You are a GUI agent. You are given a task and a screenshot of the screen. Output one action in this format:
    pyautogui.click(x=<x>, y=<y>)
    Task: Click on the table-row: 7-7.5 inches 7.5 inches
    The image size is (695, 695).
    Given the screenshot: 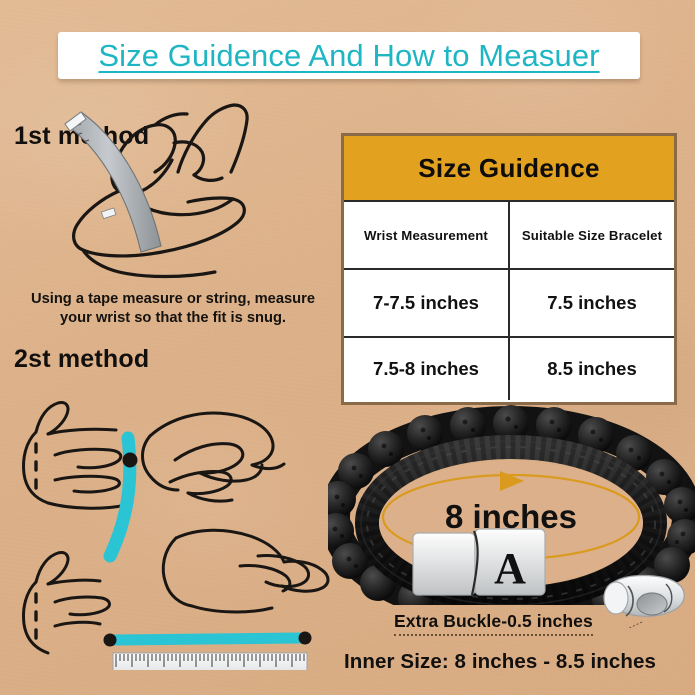 What is the action you would take?
    pyautogui.click(x=509, y=304)
    